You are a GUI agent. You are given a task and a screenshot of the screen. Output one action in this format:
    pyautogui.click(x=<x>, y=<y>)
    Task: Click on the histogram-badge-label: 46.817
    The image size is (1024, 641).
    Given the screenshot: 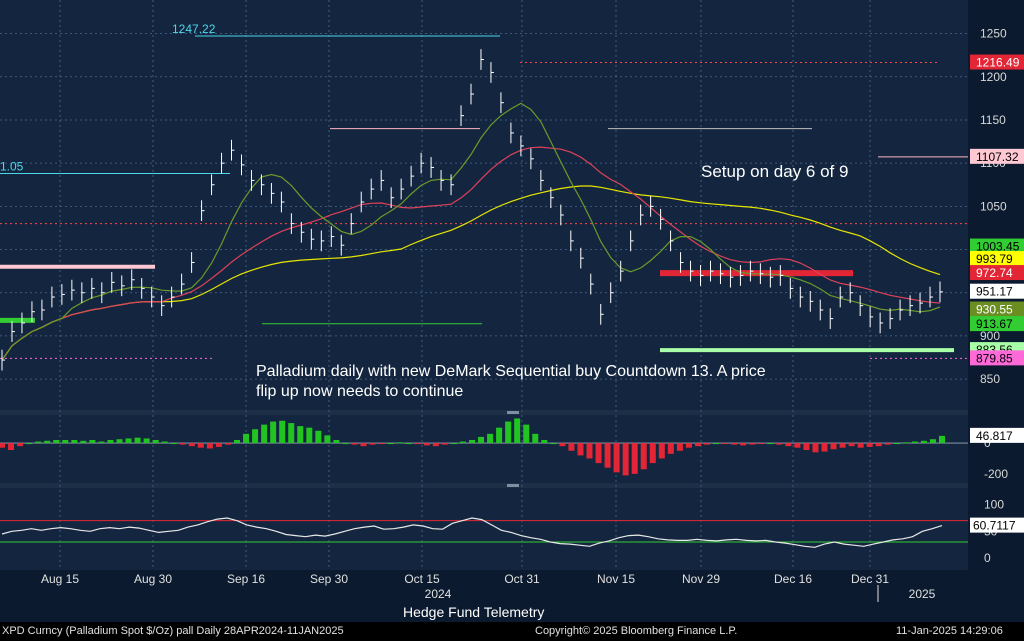 What is the action you would take?
    pyautogui.click(x=994, y=436)
    